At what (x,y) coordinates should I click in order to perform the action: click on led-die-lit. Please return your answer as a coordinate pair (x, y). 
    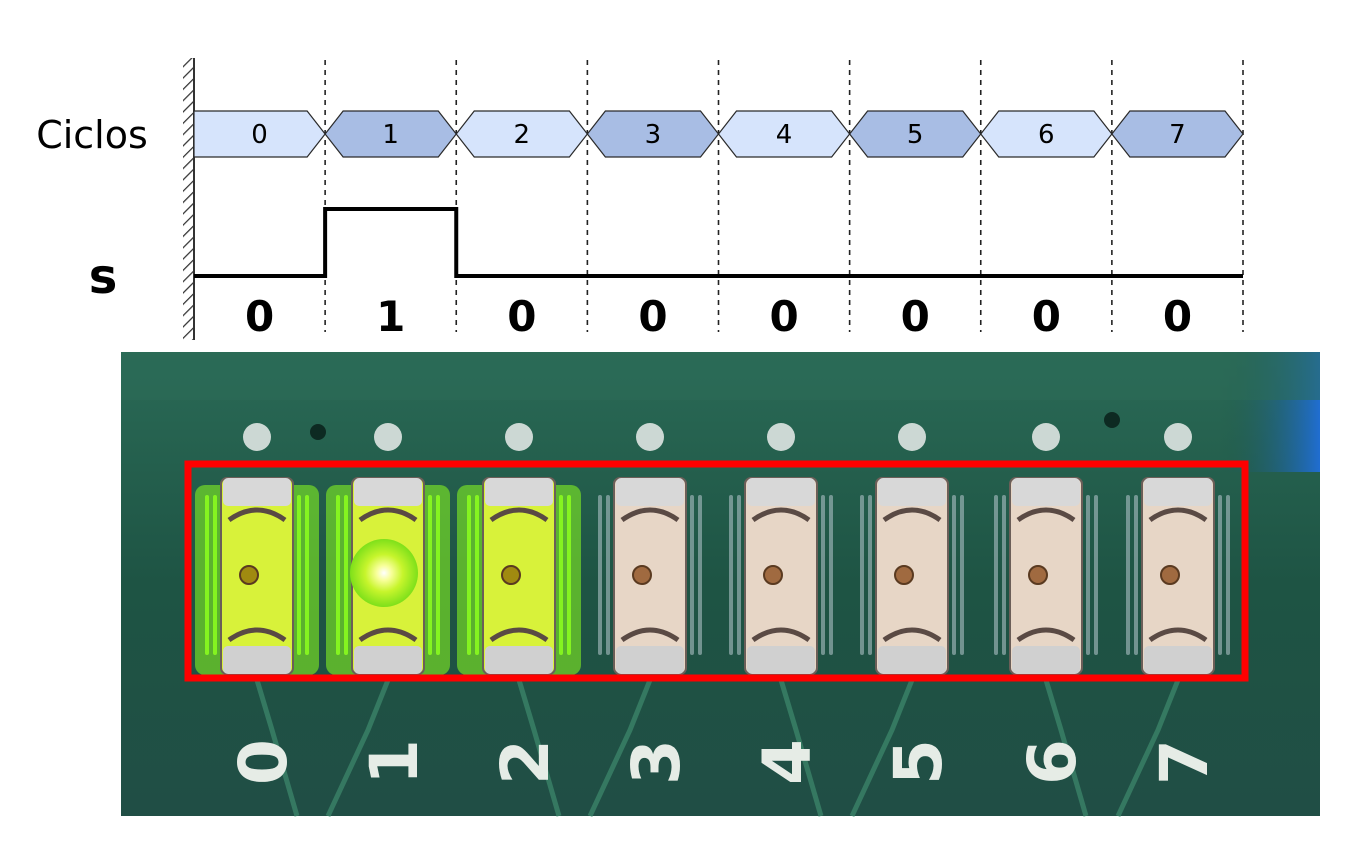
    Looking at the image, I should click on (384, 573).